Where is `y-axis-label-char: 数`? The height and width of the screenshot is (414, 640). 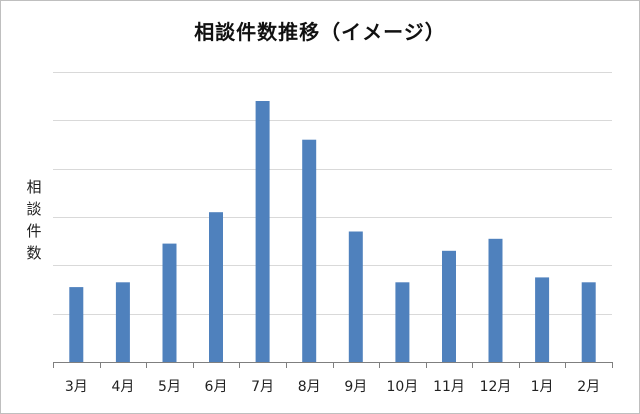 y-axis-label-char: 数 is located at coordinates (34, 253).